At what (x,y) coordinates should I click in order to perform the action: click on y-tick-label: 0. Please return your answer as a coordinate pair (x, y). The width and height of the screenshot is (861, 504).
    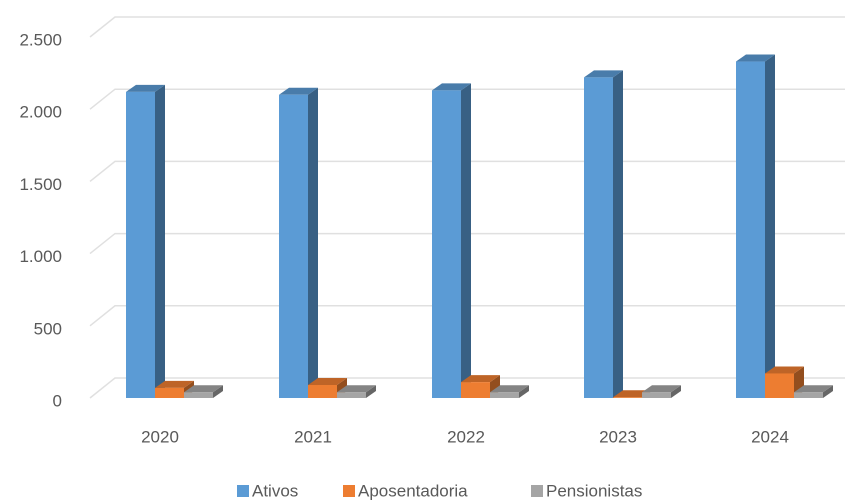
    Looking at the image, I should click on (57, 400).